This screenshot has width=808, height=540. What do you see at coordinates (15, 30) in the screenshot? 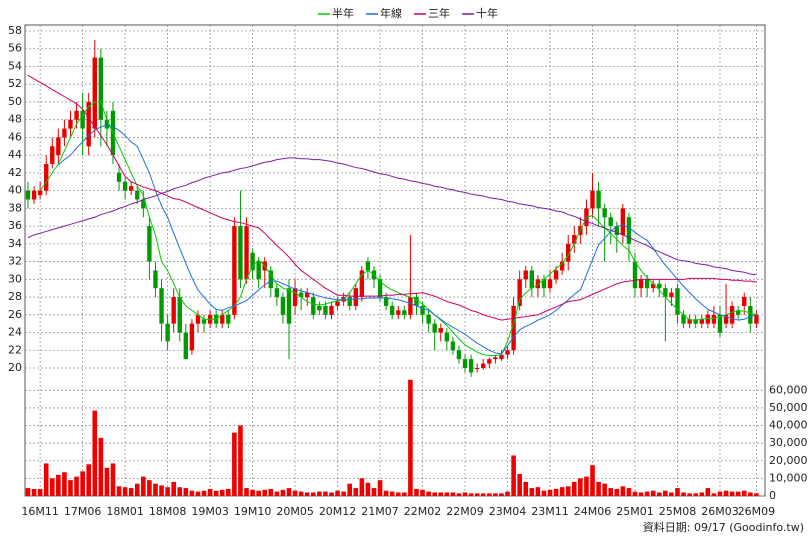
I see `y-tick-label: 58` at bounding box center [15, 30].